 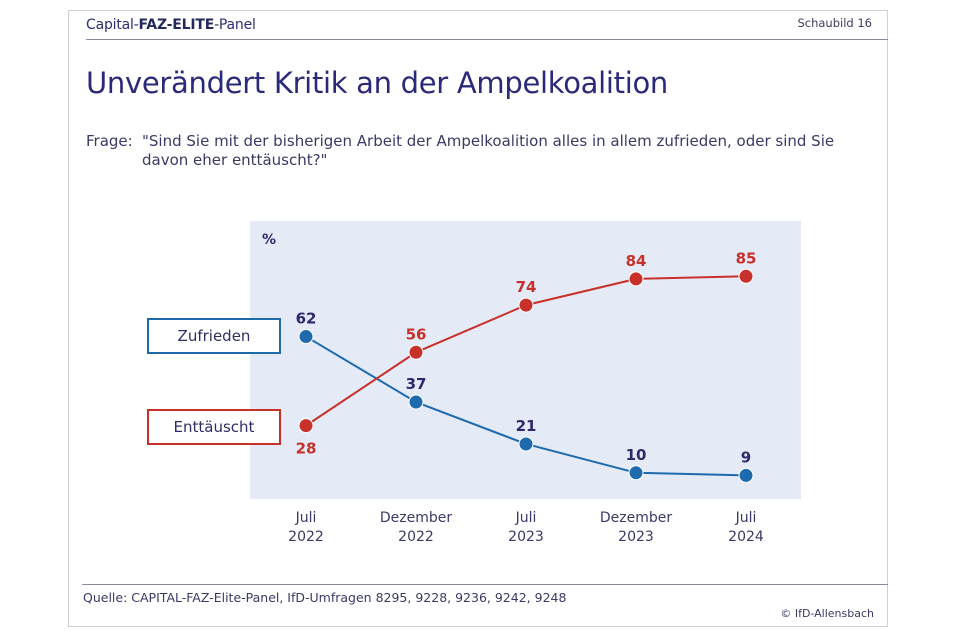 What do you see at coordinates (235, 25) in the screenshot?
I see `brand-part-panel: -Panel` at bounding box center [235, 25].